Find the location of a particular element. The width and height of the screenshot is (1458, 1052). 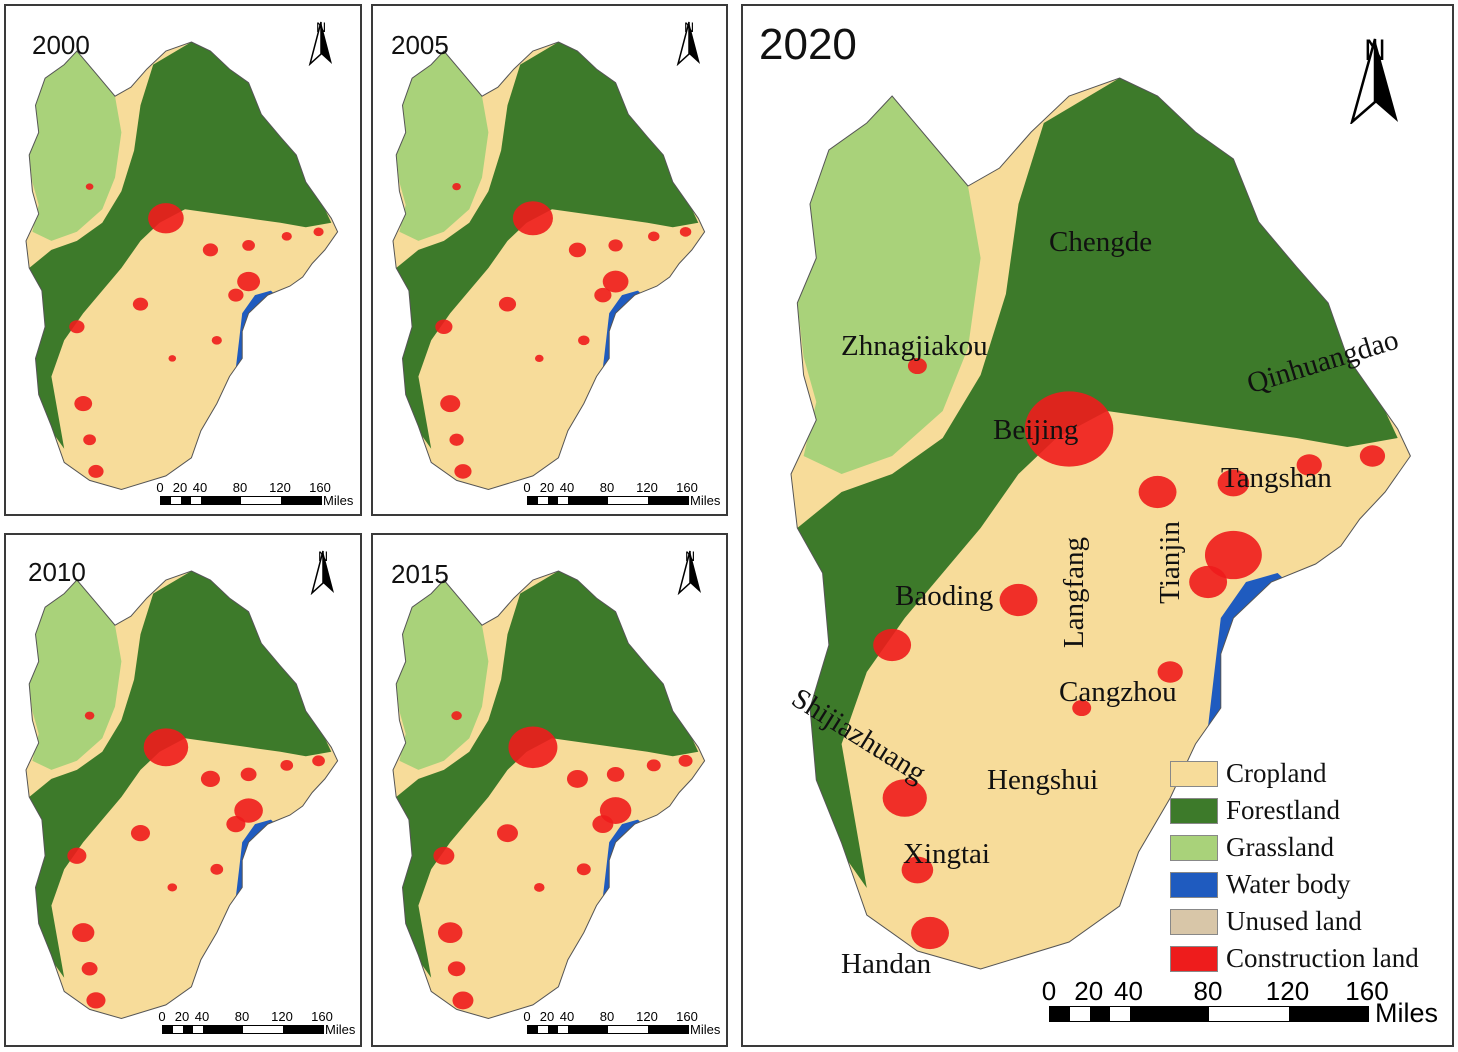

scale-tick-label: 0 is located at coordinates (527, 487).